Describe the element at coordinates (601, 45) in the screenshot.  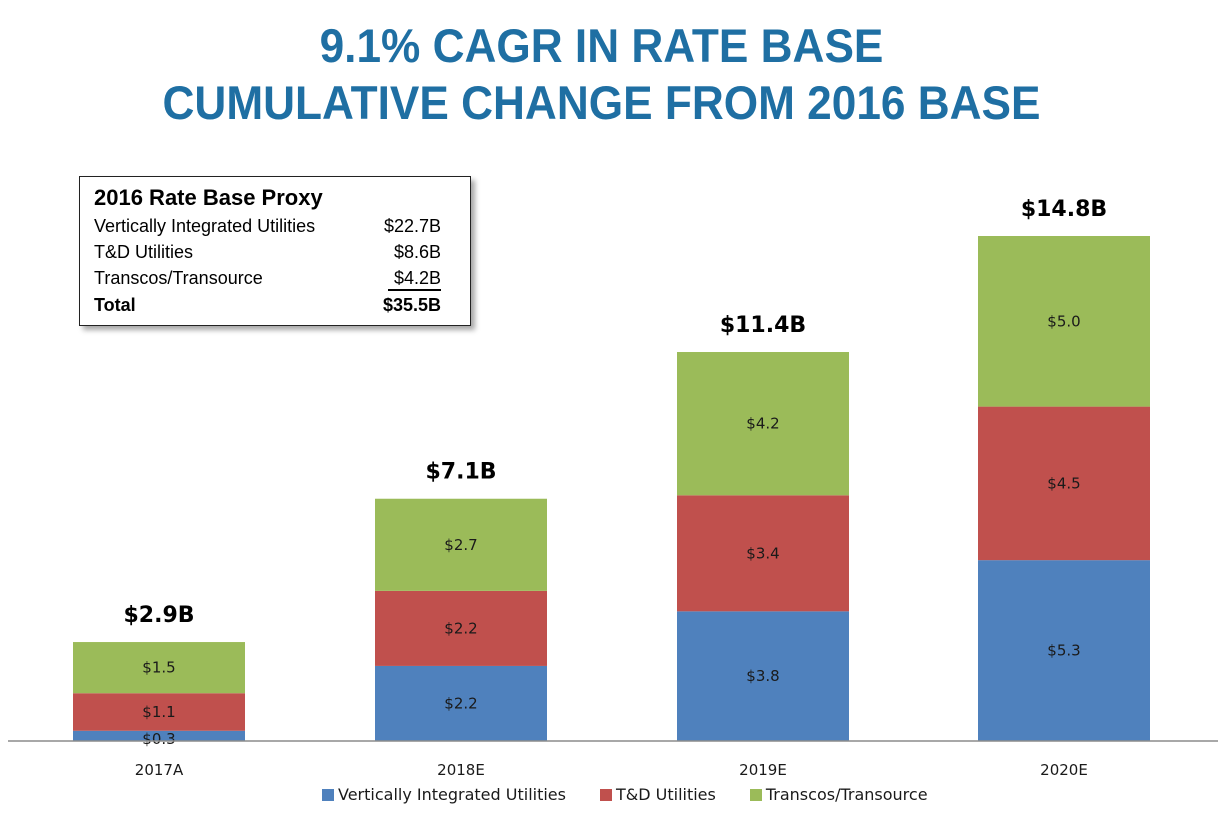
I see `chart-title-line-1: 9.1% CAGR IN RATE BASE` at that location.